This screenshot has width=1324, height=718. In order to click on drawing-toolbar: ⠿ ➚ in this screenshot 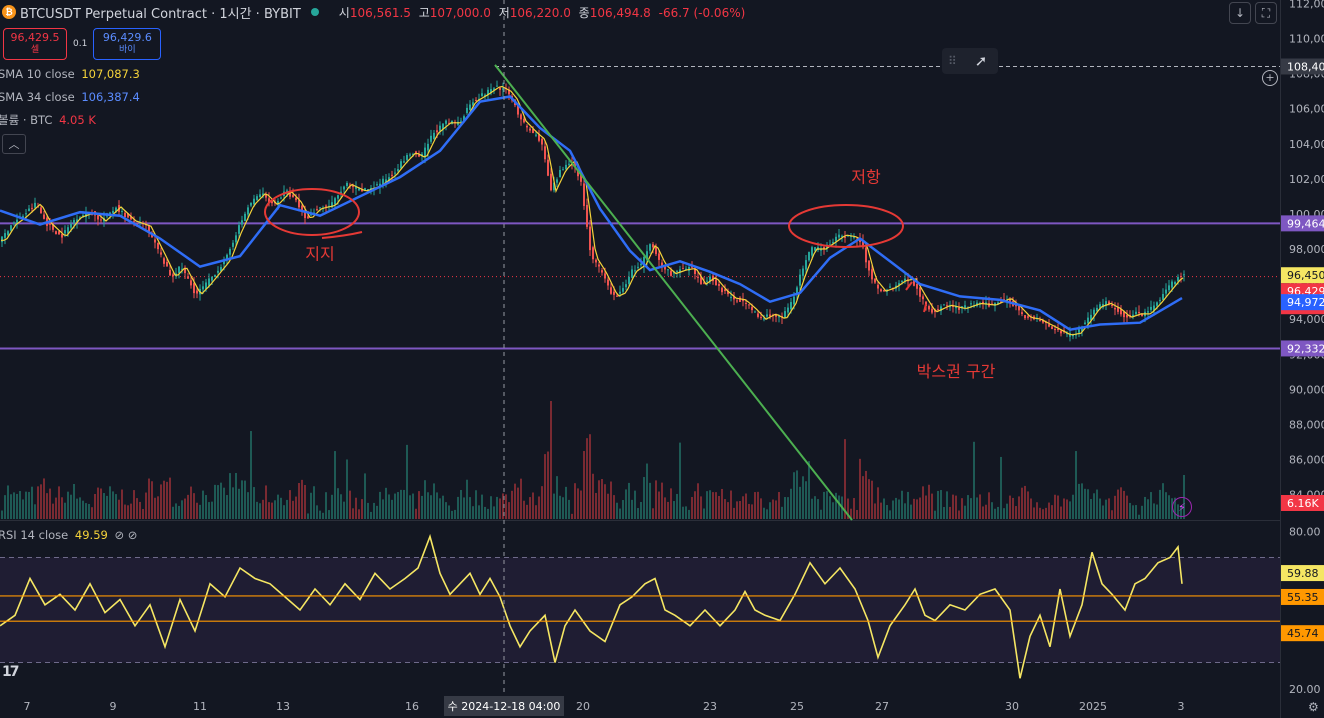, I will do `click(970, 61)`.